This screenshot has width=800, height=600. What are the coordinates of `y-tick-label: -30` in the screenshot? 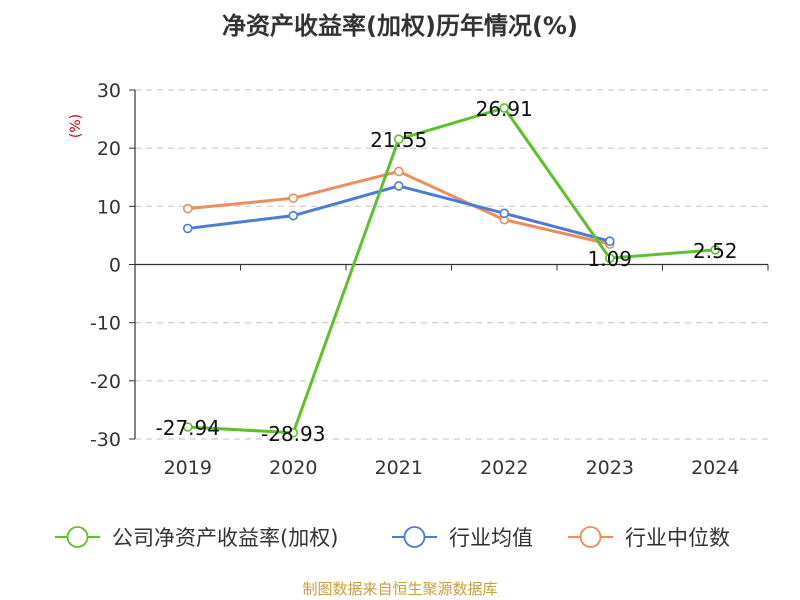 It's located at (105, 440).